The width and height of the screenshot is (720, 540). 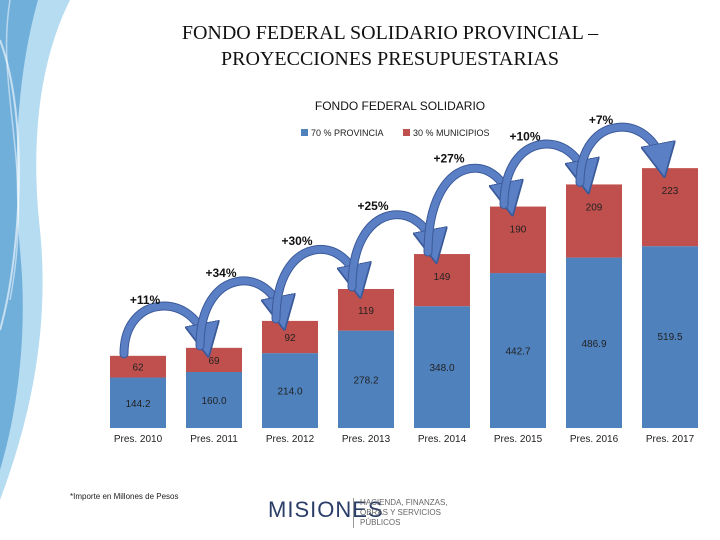 I want to click on growth-label-0: +11%, so click(x=145, y=300).